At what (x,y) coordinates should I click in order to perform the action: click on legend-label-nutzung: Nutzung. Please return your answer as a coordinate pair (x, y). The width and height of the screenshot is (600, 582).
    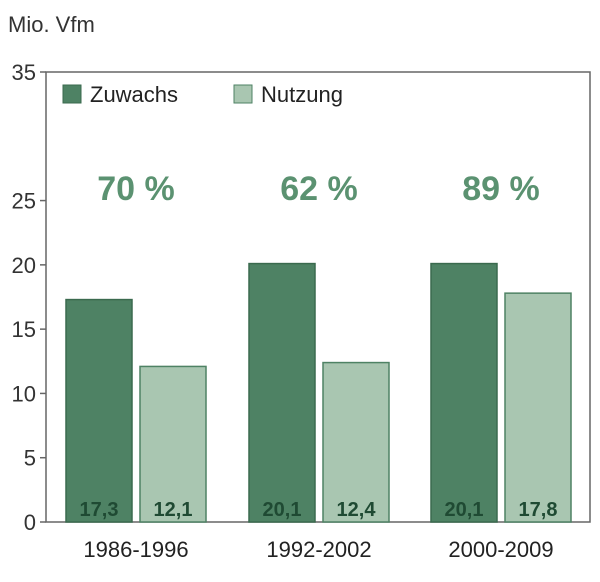
    Looking at the image, I should click on (302, 94).